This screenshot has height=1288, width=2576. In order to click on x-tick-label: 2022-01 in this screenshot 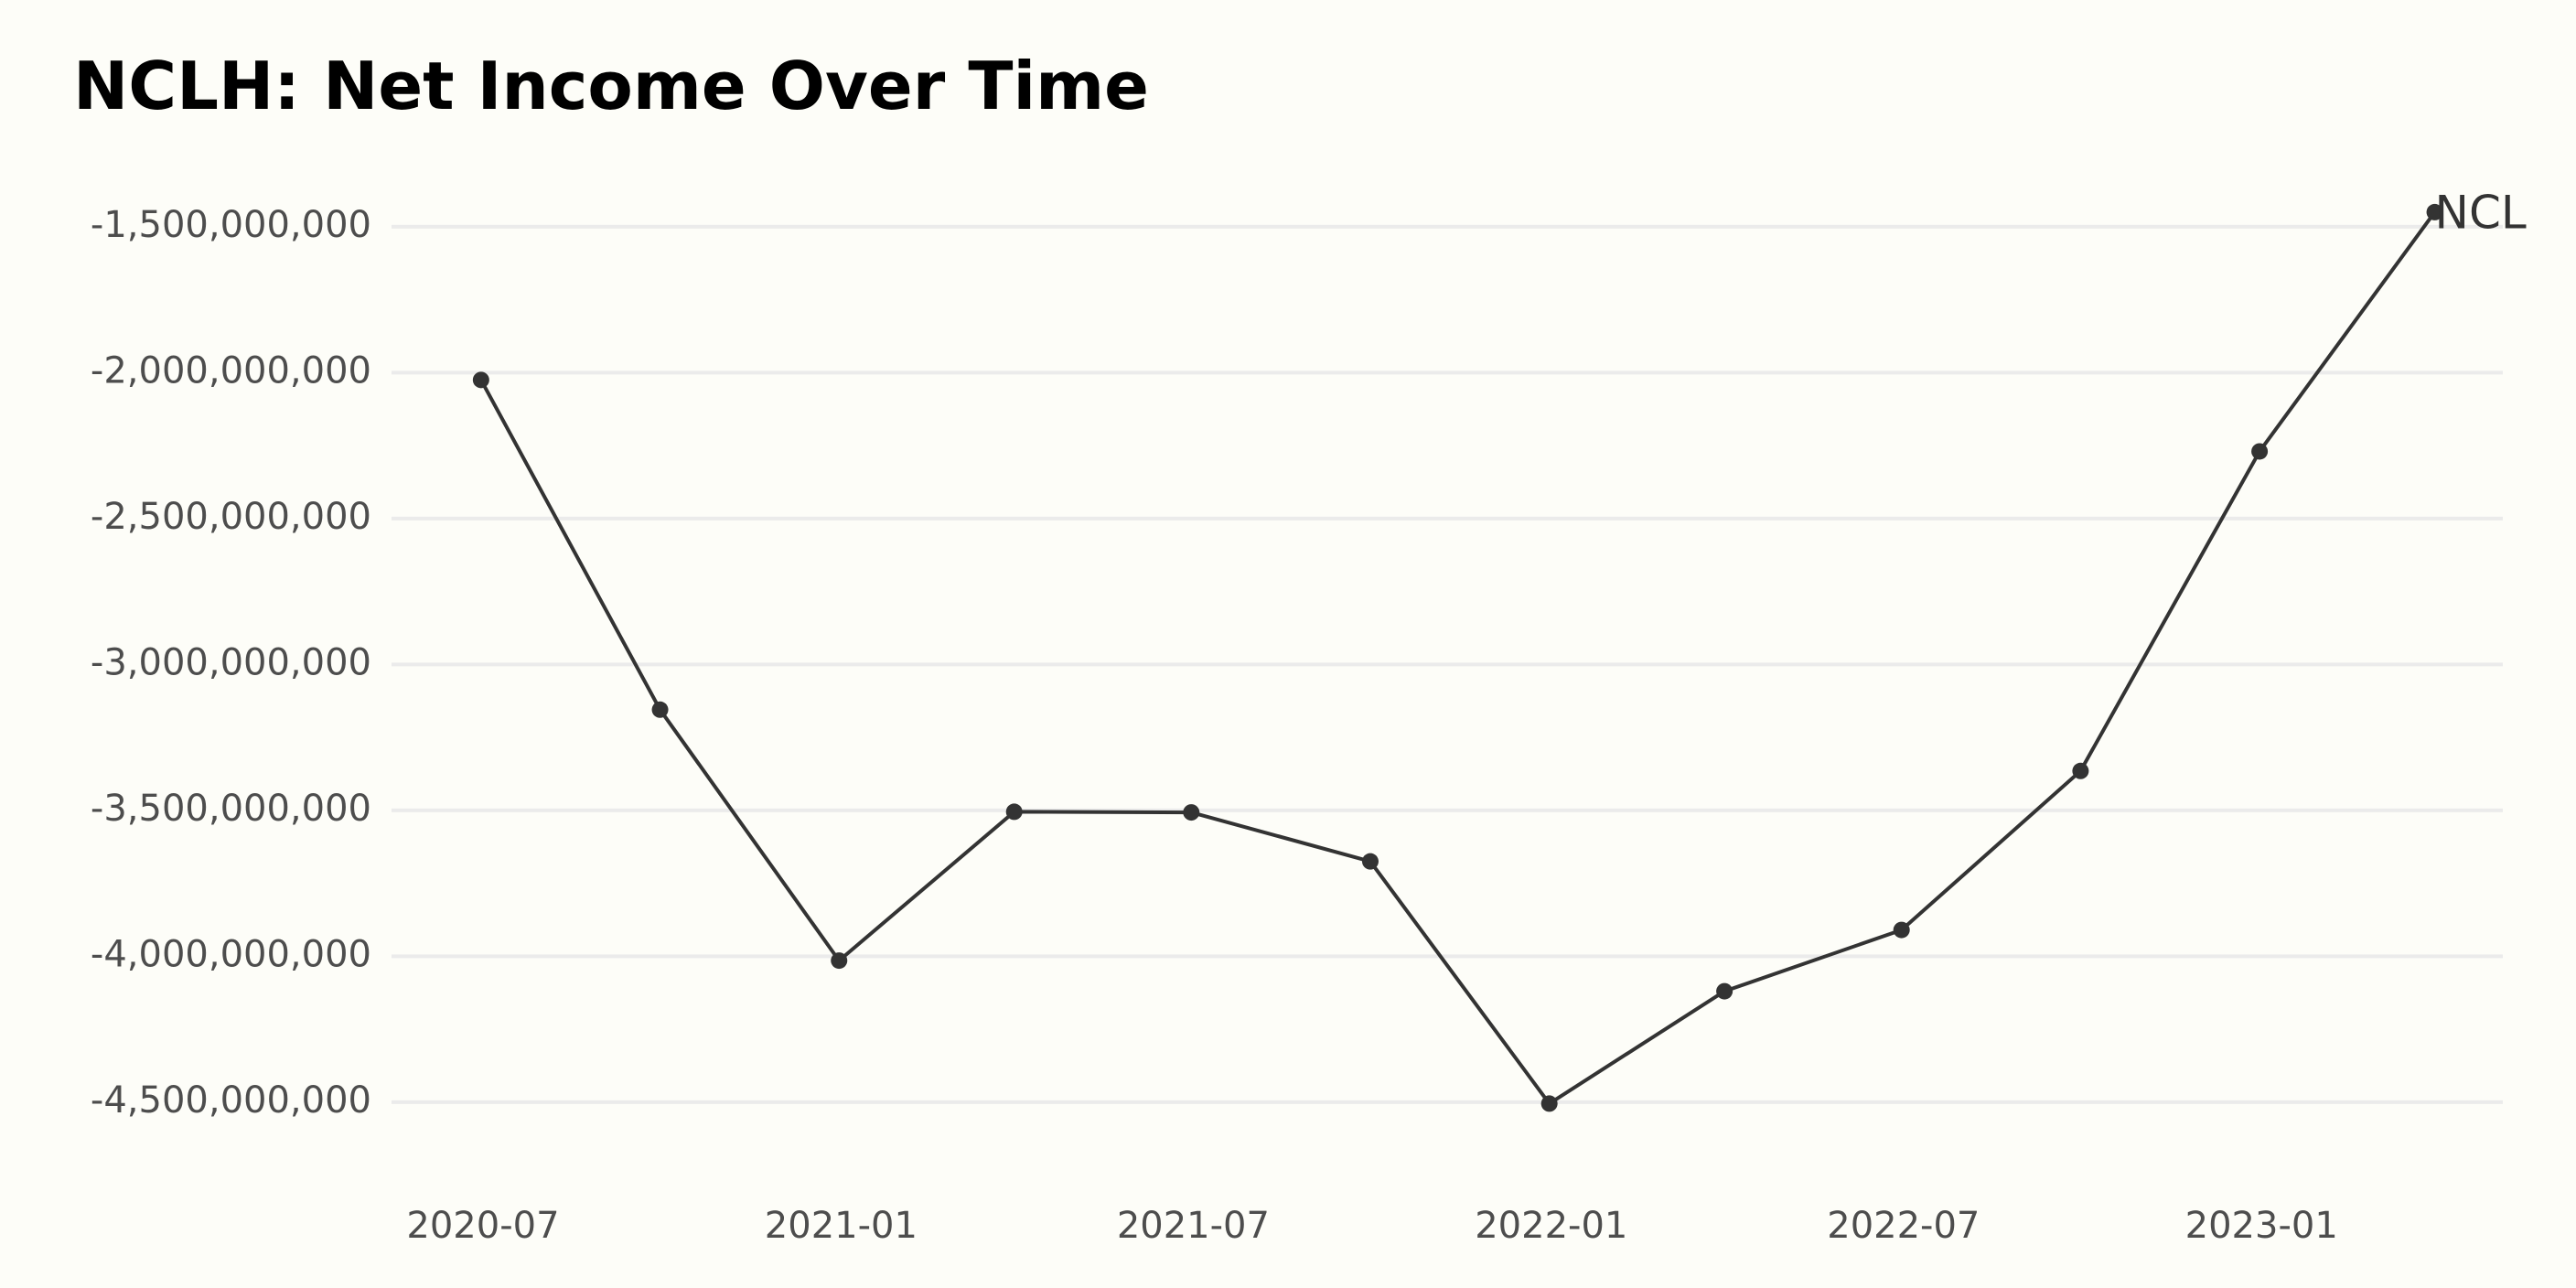, I will do `click(1551, 1226)`.